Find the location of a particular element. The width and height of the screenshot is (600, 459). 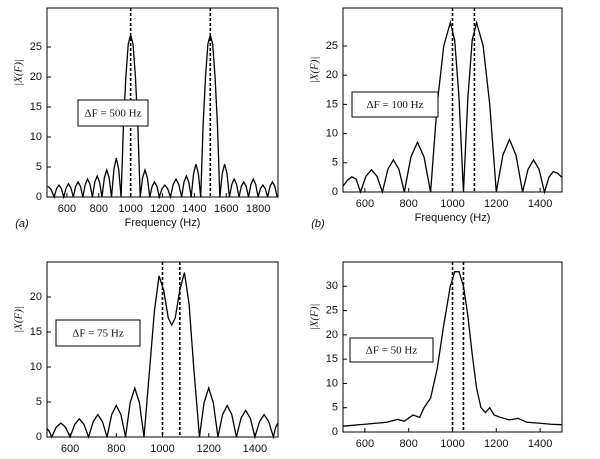

panel-label: (b) is located at coordinates (318, 224).